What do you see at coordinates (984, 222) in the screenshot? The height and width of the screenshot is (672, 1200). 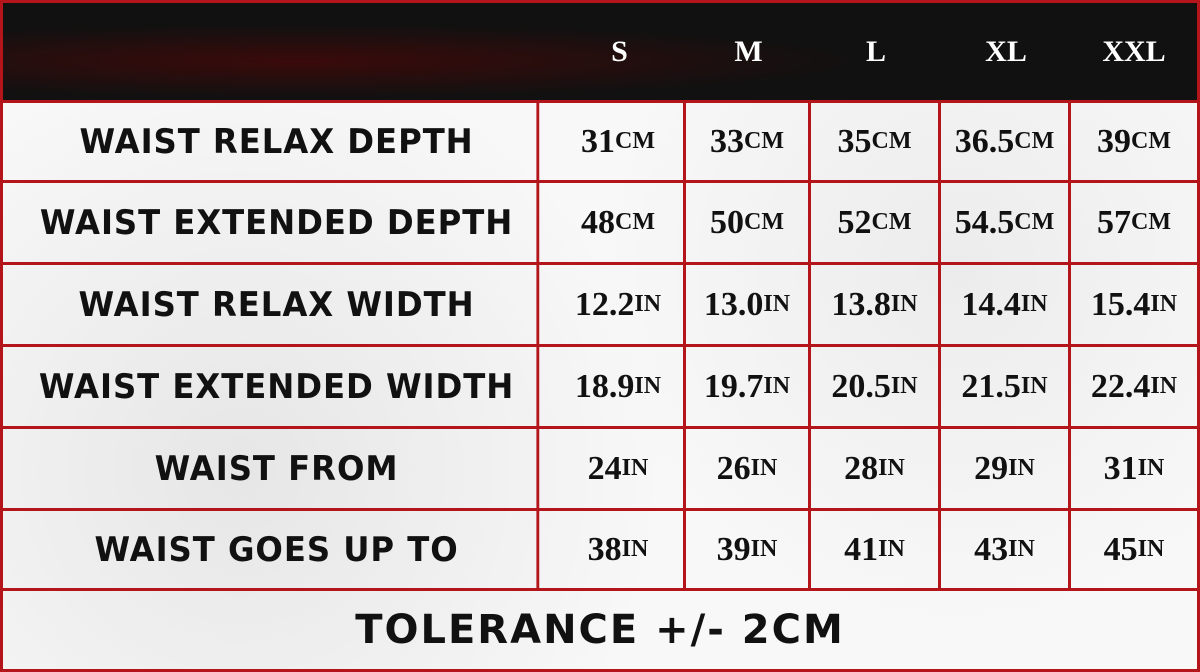 I see `value-number: 54.5` at bounding box center [984, 222].